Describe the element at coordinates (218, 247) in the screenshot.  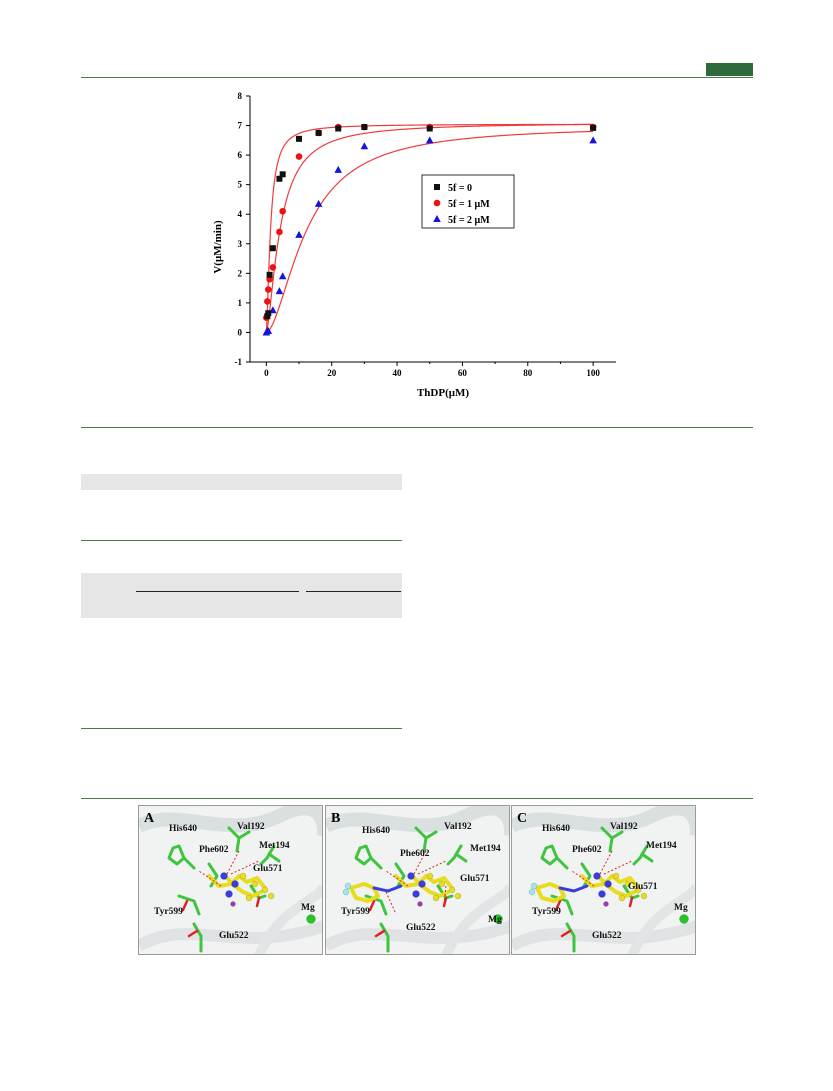
I see `y-axis-label: V(μM/min)` at that location.